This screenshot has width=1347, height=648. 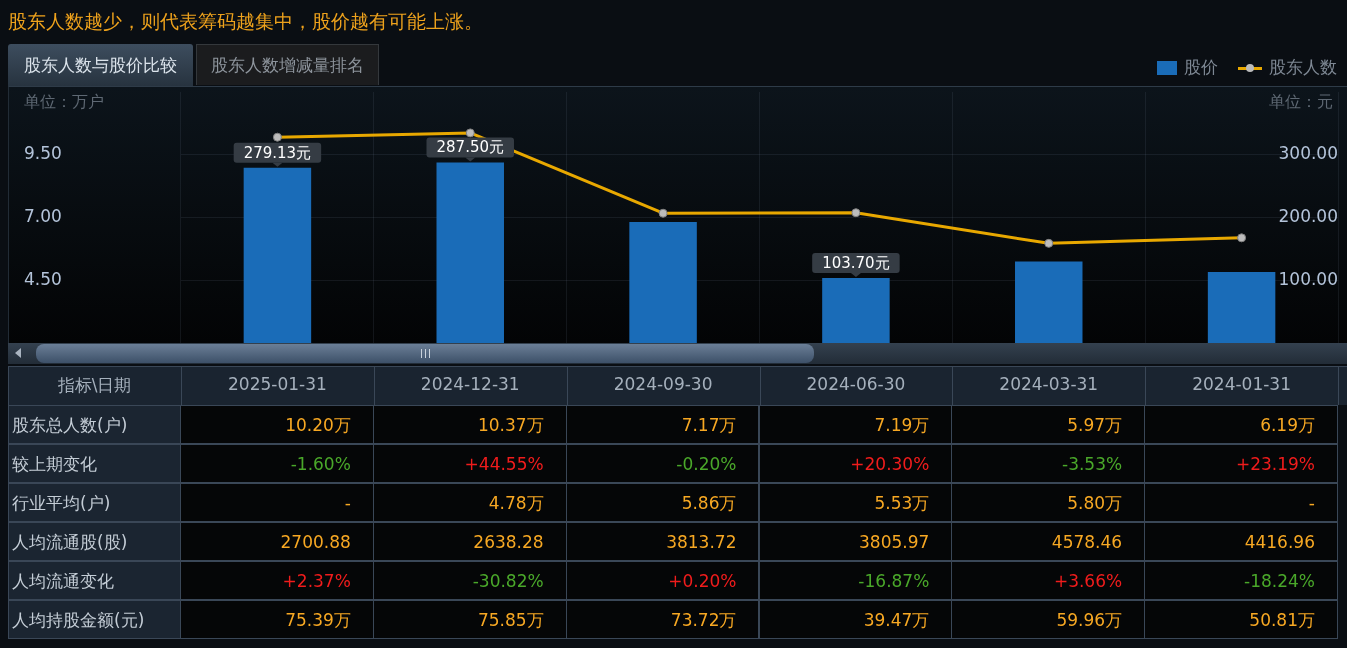 I want to click on text: 股东总人数(户), so click(x=94, y=424).